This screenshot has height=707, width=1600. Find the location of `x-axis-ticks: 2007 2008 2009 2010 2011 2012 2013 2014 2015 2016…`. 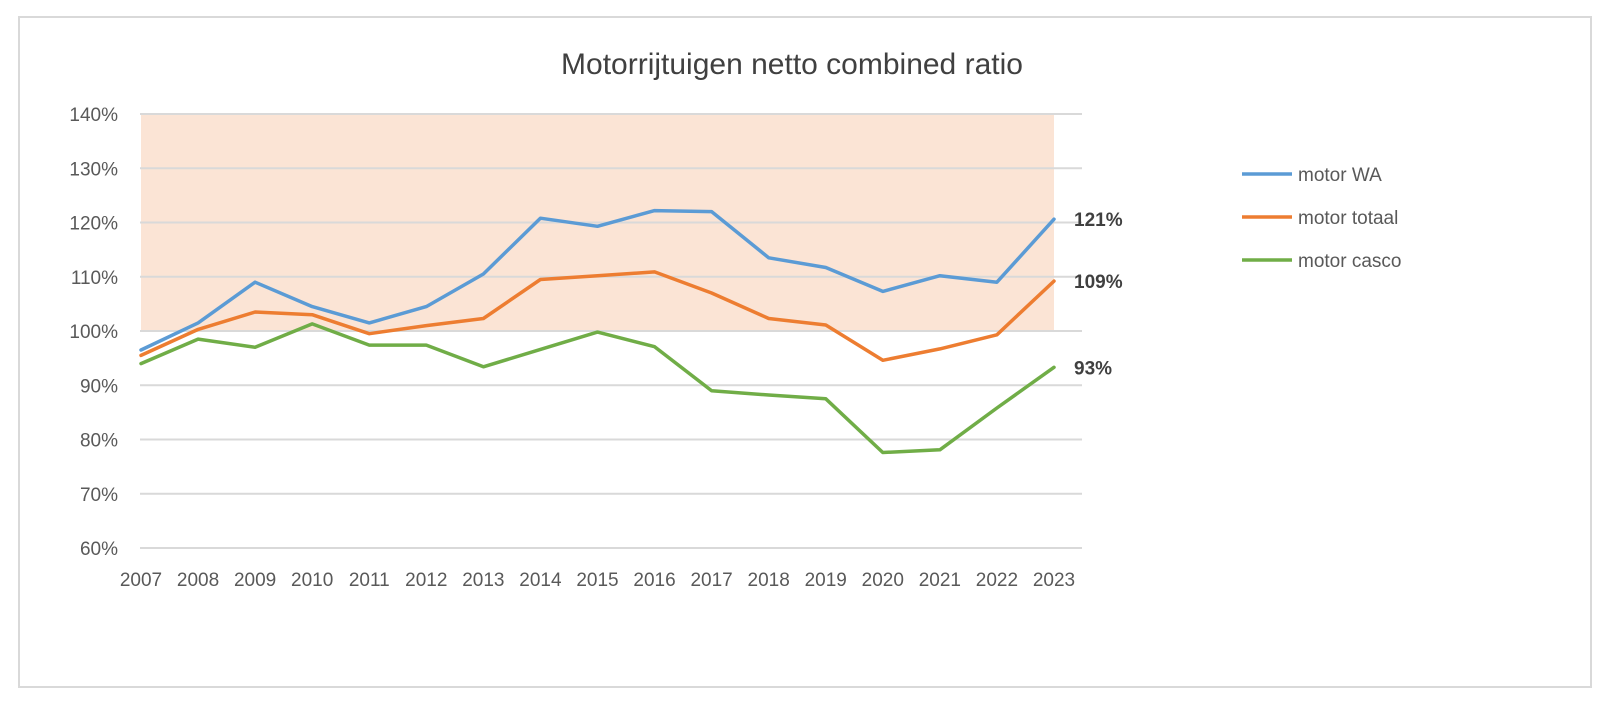

x-axis-ticks: 2007 2008 2009 2010 2011 2012 2013 2014 2015 2016… is located at coordinates (597, 580).